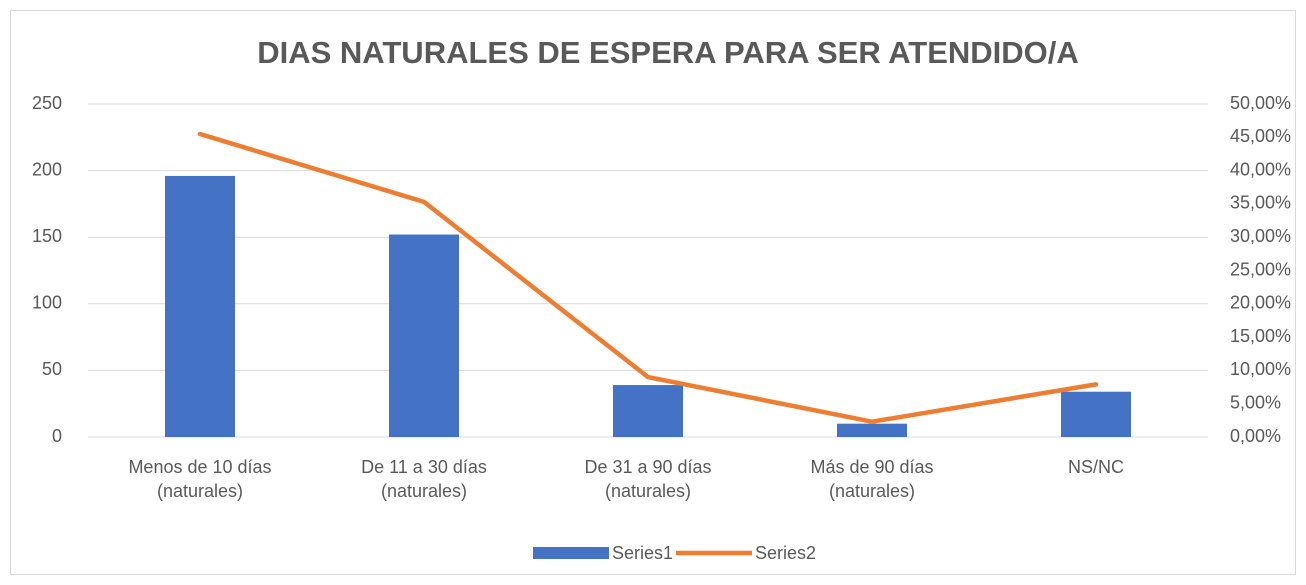  I want to click on y-tick-label: 50, so click(52, 369).